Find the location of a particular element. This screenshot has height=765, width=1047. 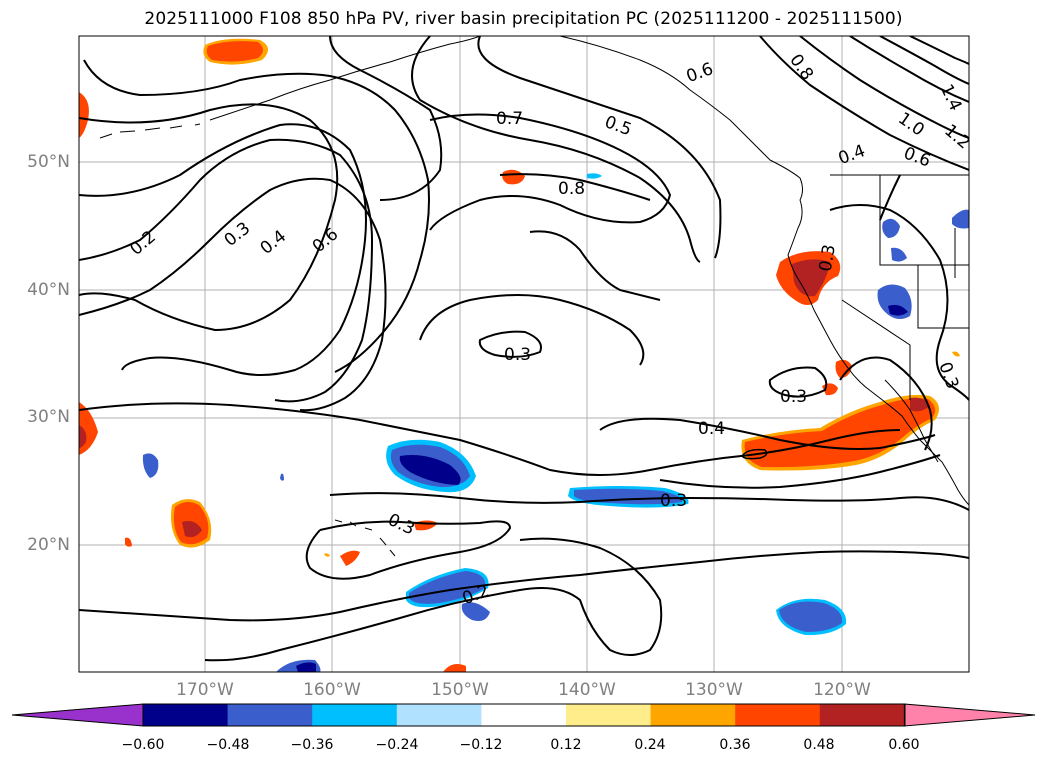

lat-label-40n: 40°N is located at coordinates (48, 290).